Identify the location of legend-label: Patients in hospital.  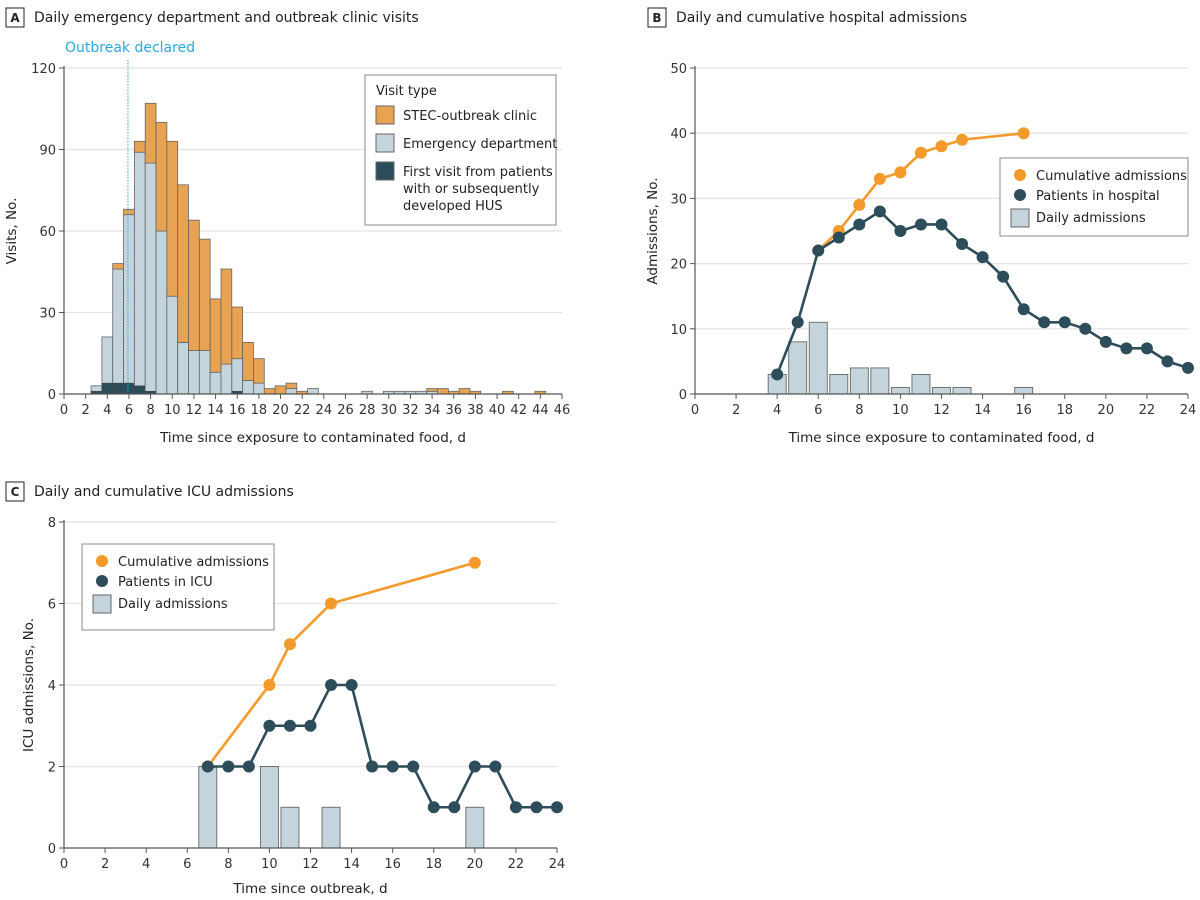
(1098, 196).